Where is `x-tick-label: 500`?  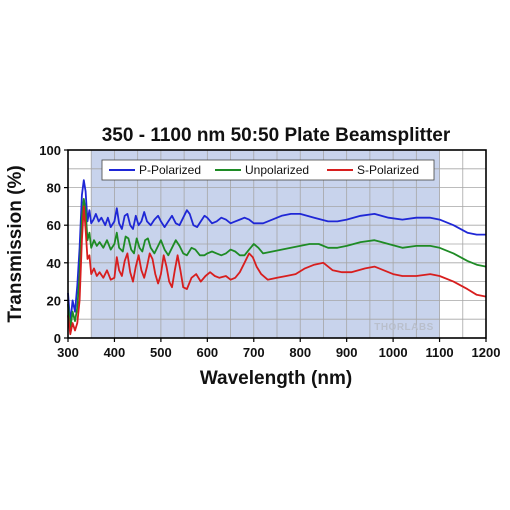 x-tick-label: 500 is located at coordinates (161, 352).